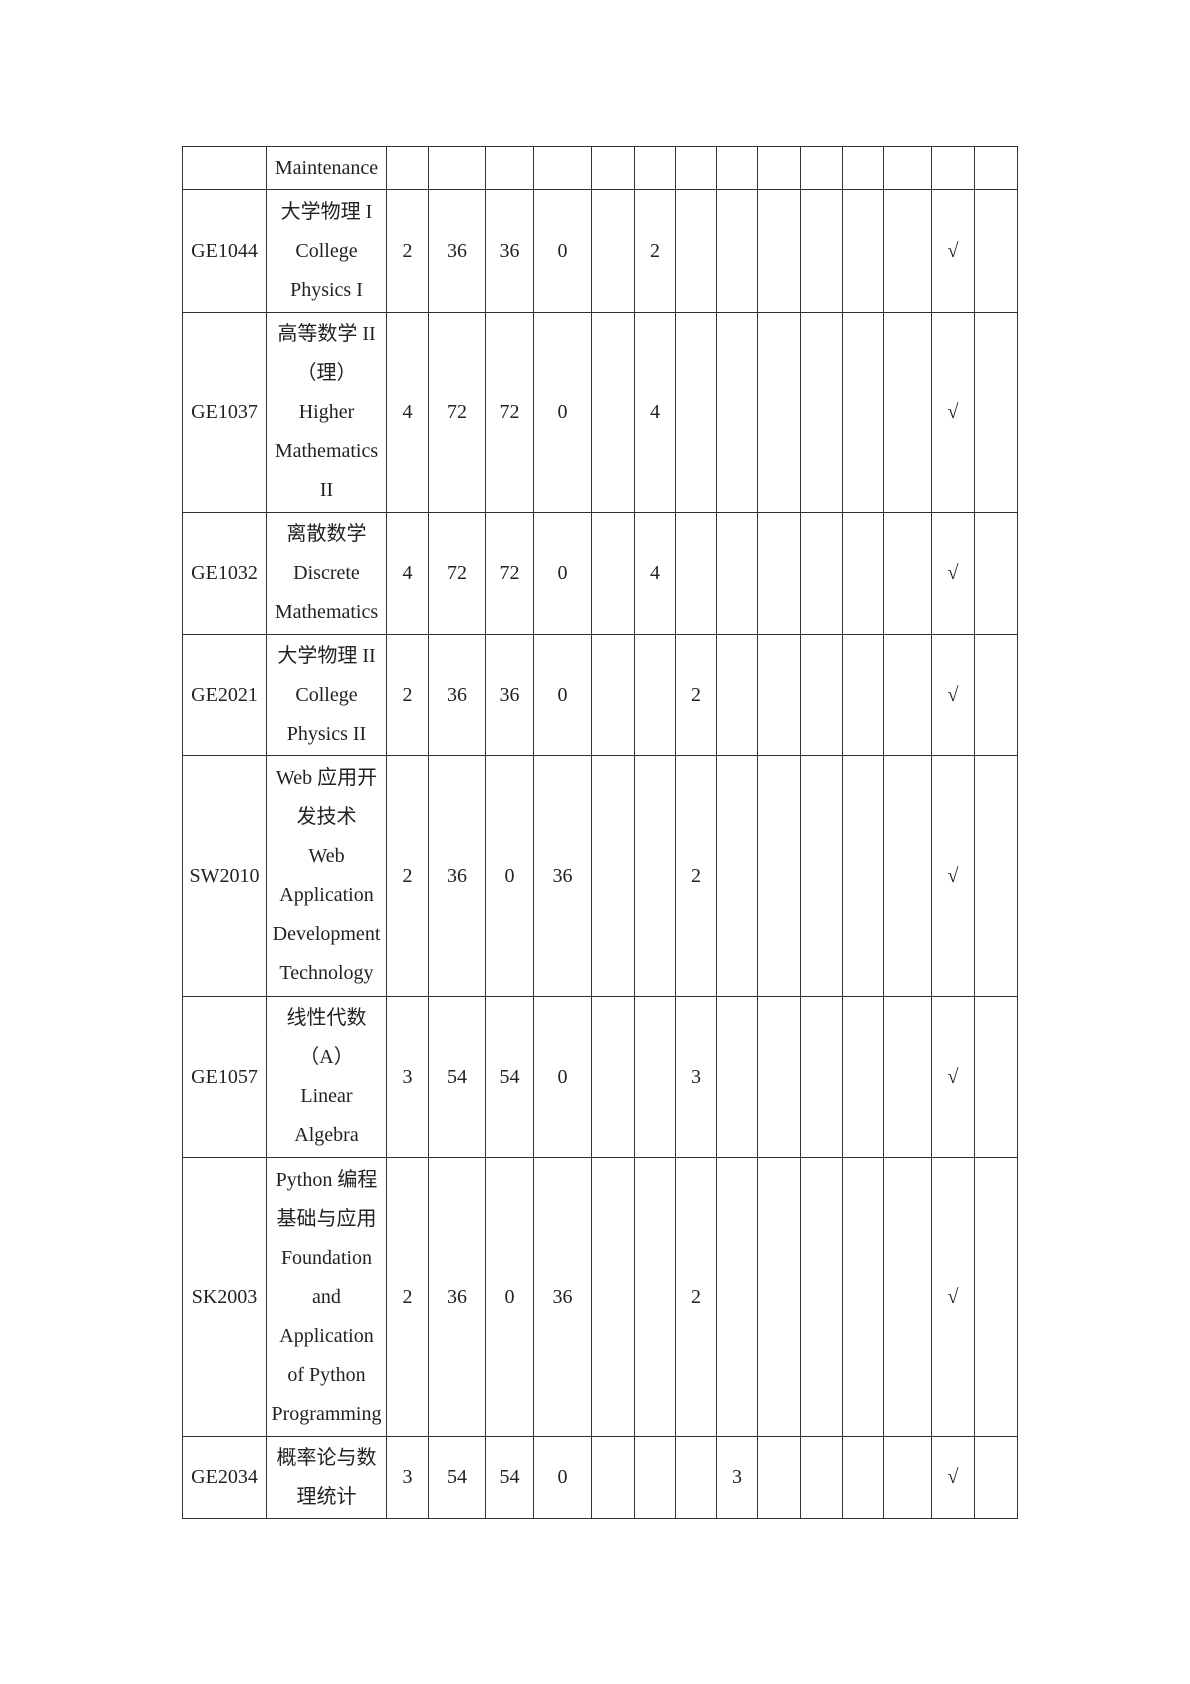 Image resolution: width=1190 pixels, height=1684 pixels. Describe the element at coordinates (224, 695) in the screenshot. I see `course-code: GE2021` at that location.